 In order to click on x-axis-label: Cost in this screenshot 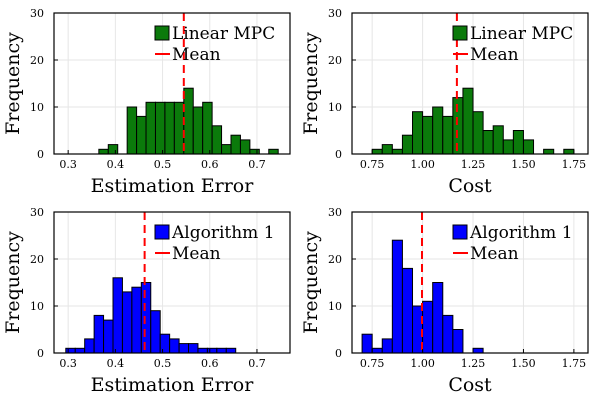, I will do `click(470, 385)`.